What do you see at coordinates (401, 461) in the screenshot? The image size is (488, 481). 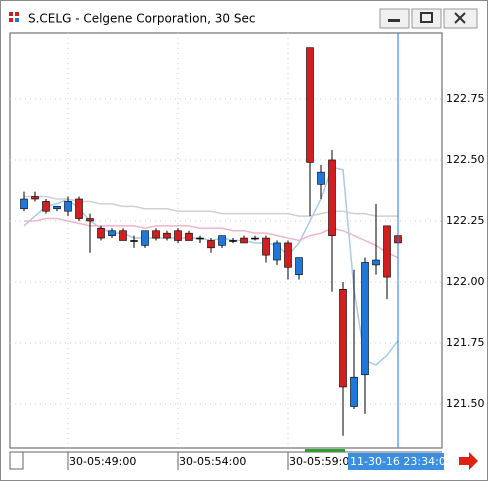 I see `cursor-label: 11-30-16 23:34:00` at bounding box center [401, 461].